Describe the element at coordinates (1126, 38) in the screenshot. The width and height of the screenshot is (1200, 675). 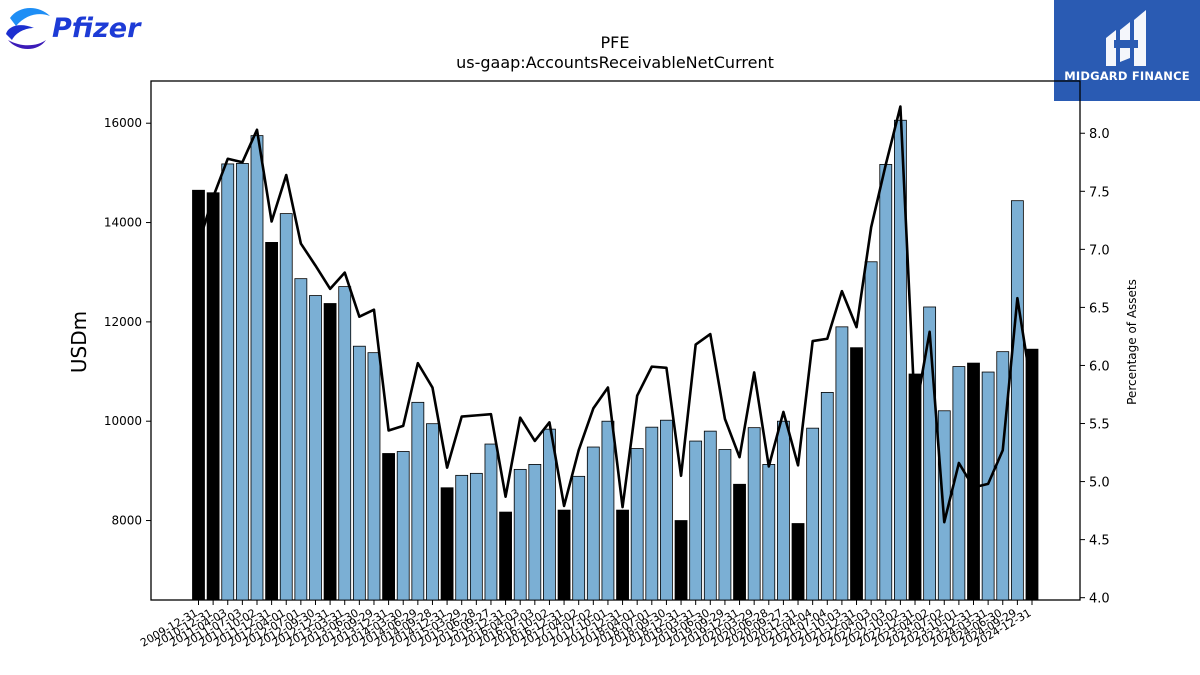
I see `midgard-mark-icon` at that location.